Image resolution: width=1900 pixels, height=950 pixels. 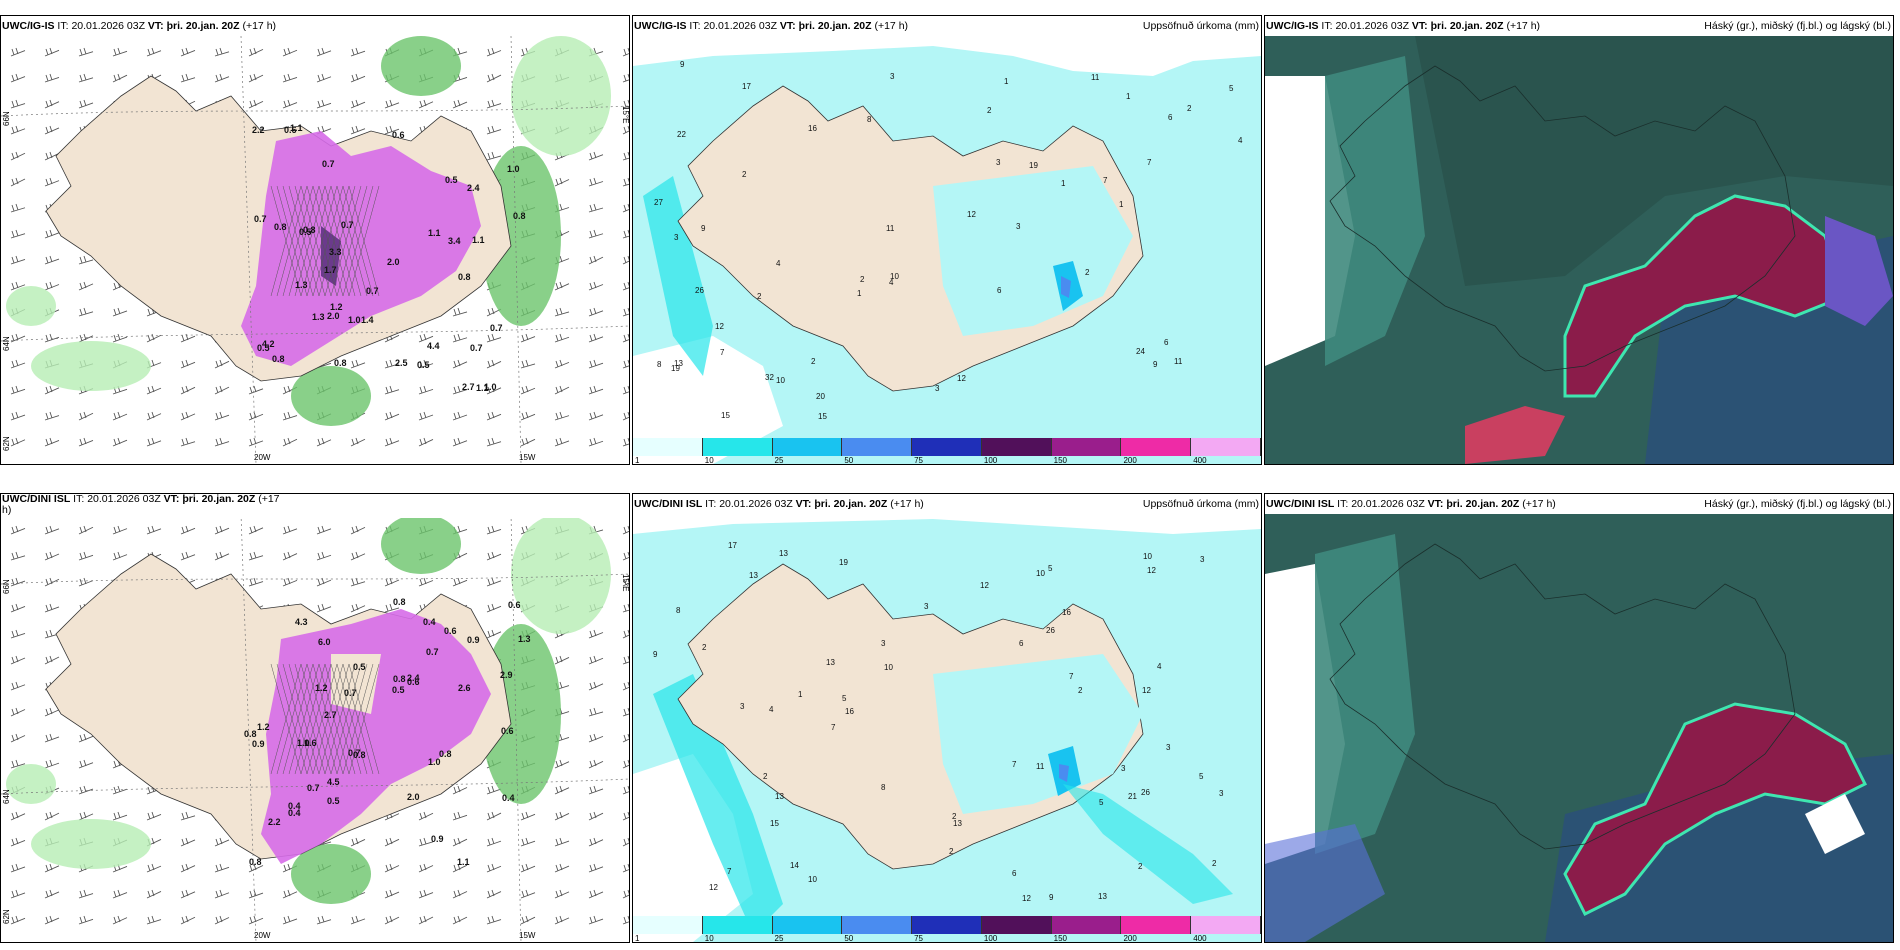 What do you see at coordinates (990, 938) in the screenshot?
I see `legend-tick: 100` at bounding box center [990, 938].